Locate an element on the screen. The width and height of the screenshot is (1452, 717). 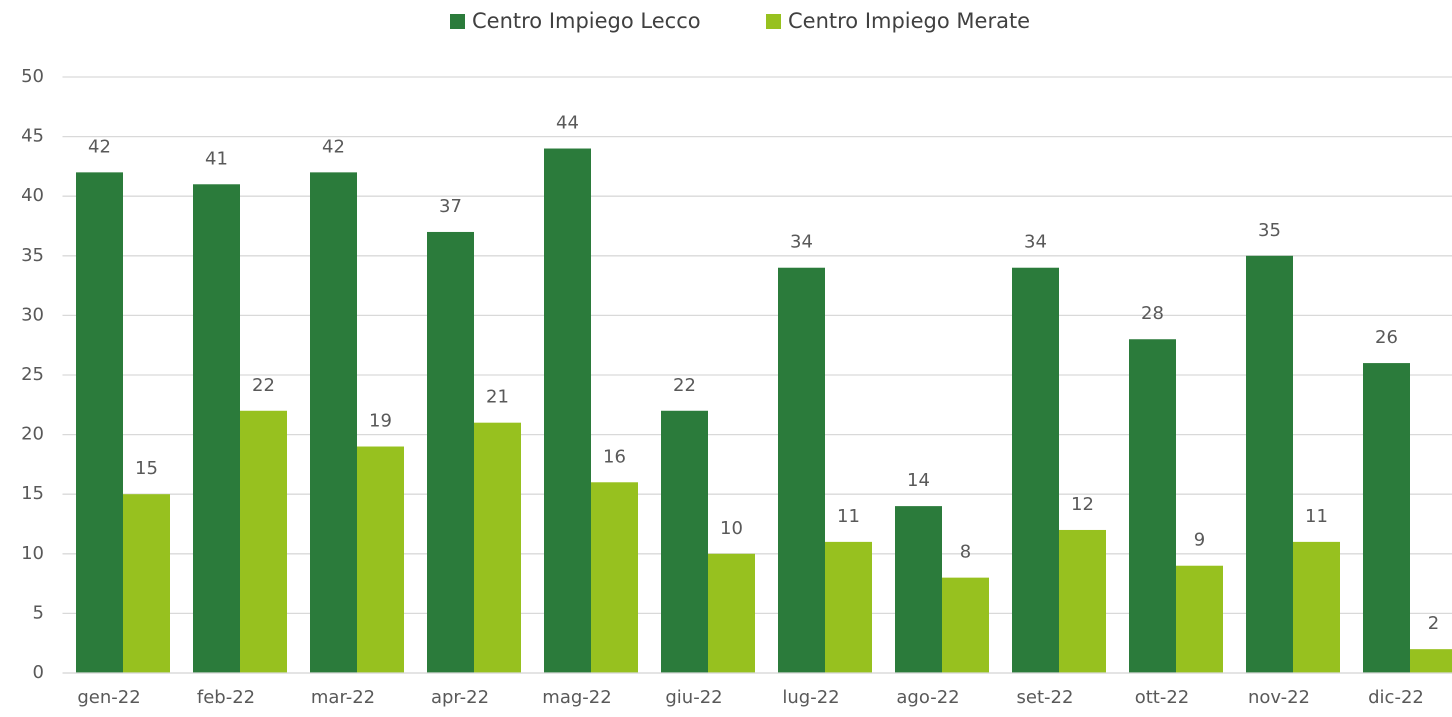
legend-label: Centro Impiego Merate is located at coordinates (909, 21).